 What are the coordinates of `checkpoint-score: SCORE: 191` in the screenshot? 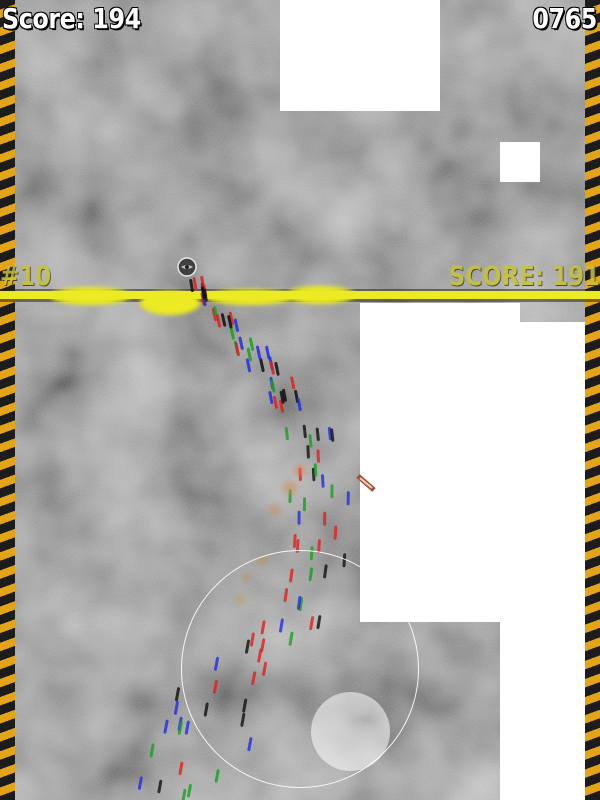 It's located at (524, 276).